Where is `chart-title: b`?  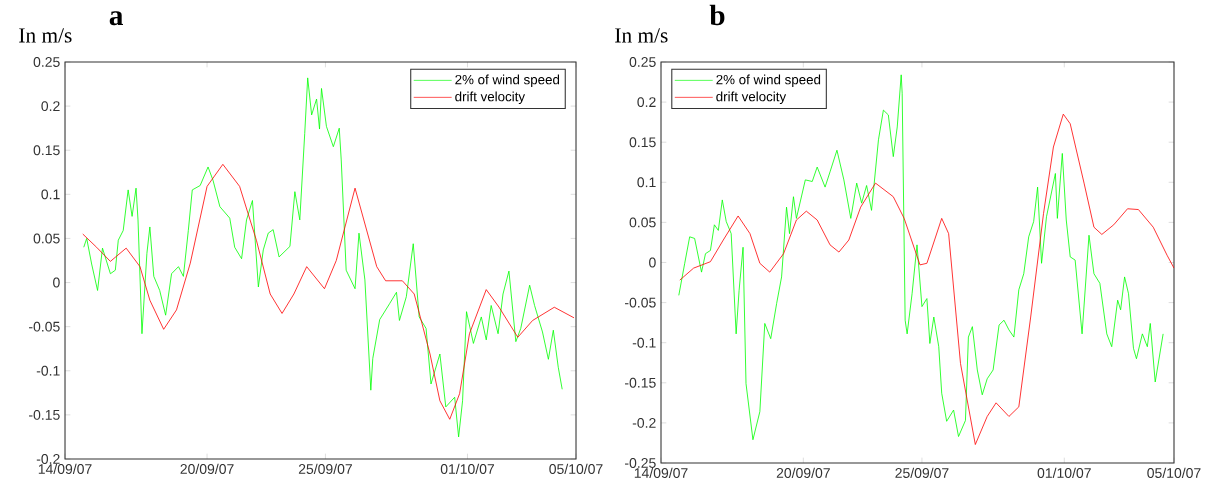 chart-title: b is located at coordinates (717, 15).